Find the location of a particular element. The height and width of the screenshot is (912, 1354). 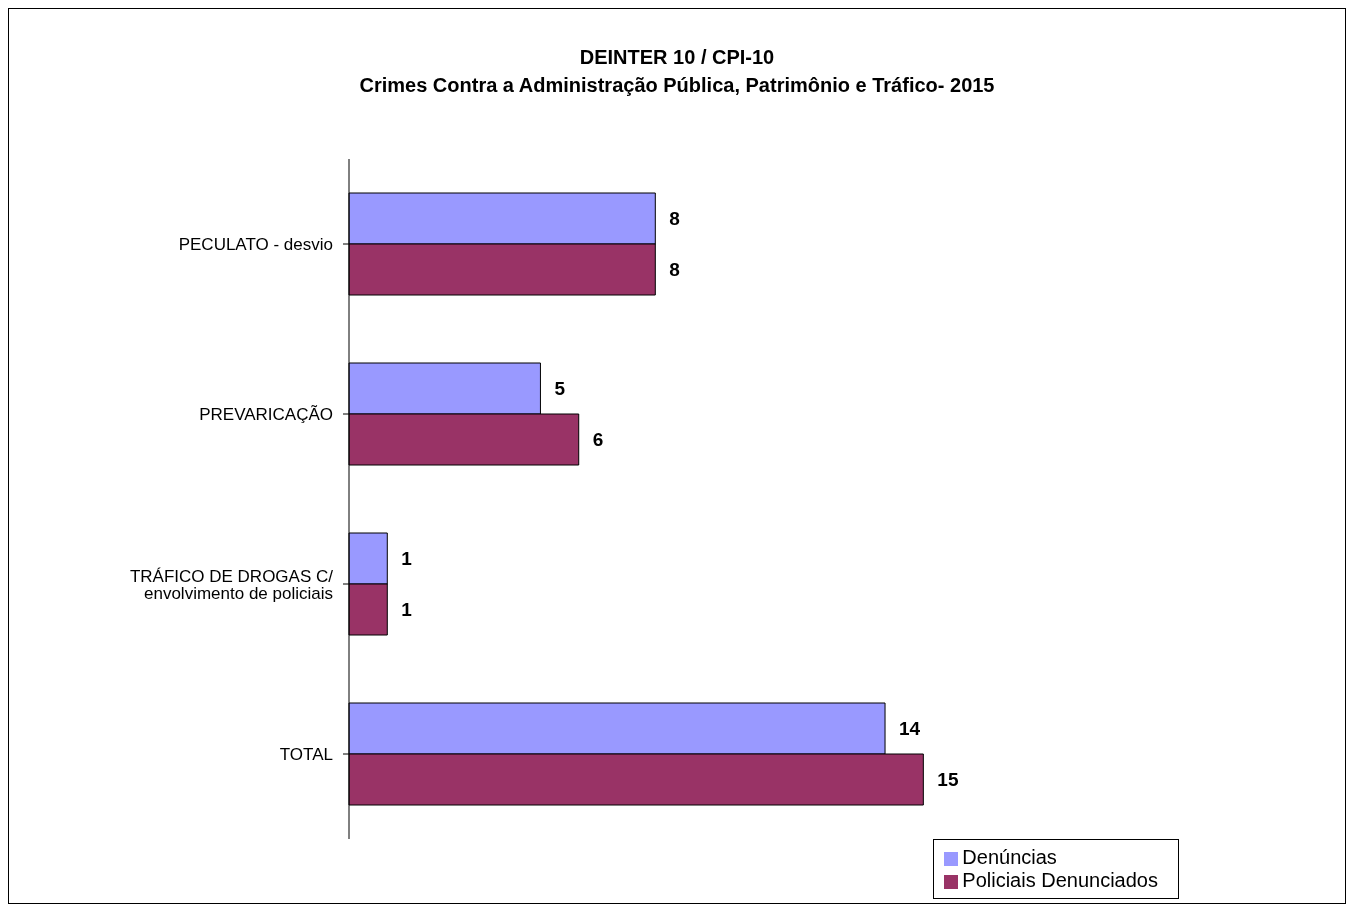

y-tick-label: PECULATO - desvio is located at coordinates (255, 245).